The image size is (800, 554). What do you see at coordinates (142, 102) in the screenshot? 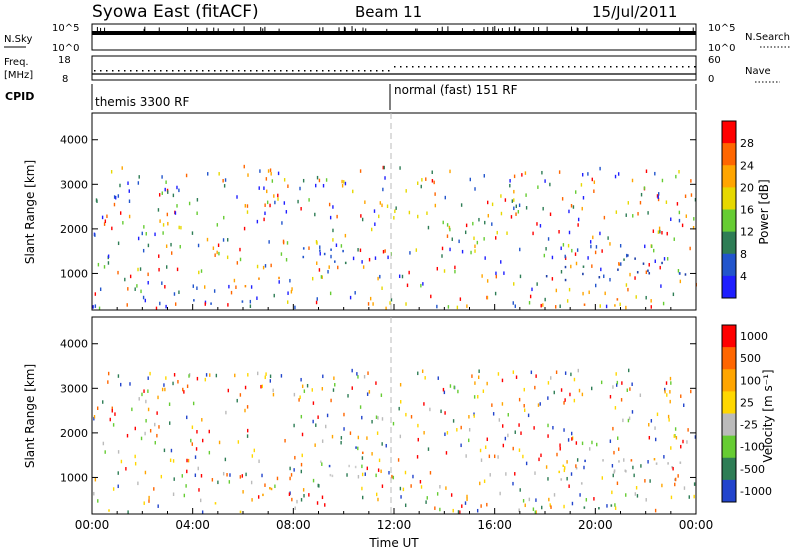
I see `cpid-segment-1: themis 3300 RF` at bounding box center [142, 102].